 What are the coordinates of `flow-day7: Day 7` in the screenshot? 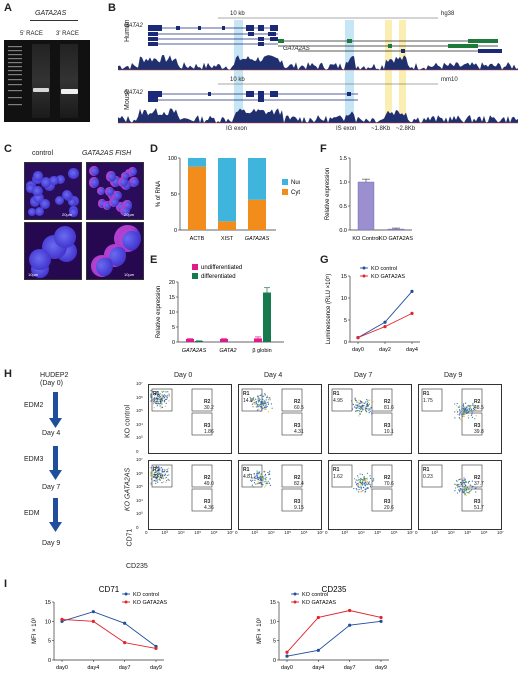 It's located at (51, 487).